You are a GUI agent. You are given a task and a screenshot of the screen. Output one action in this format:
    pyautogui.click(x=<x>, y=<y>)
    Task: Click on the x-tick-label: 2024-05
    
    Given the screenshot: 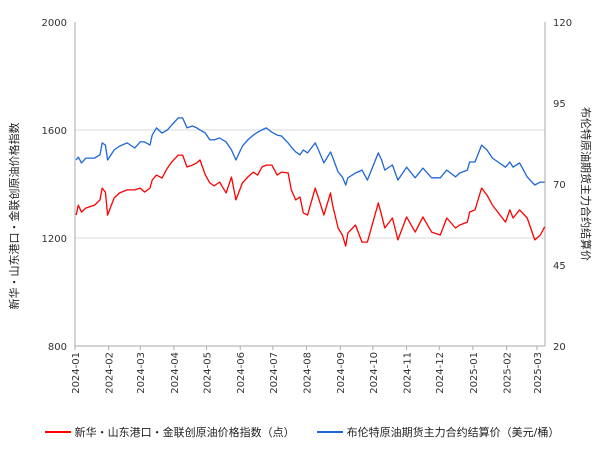 What is the action you would take?
    pyautogui.click(x=208, y=373)
    